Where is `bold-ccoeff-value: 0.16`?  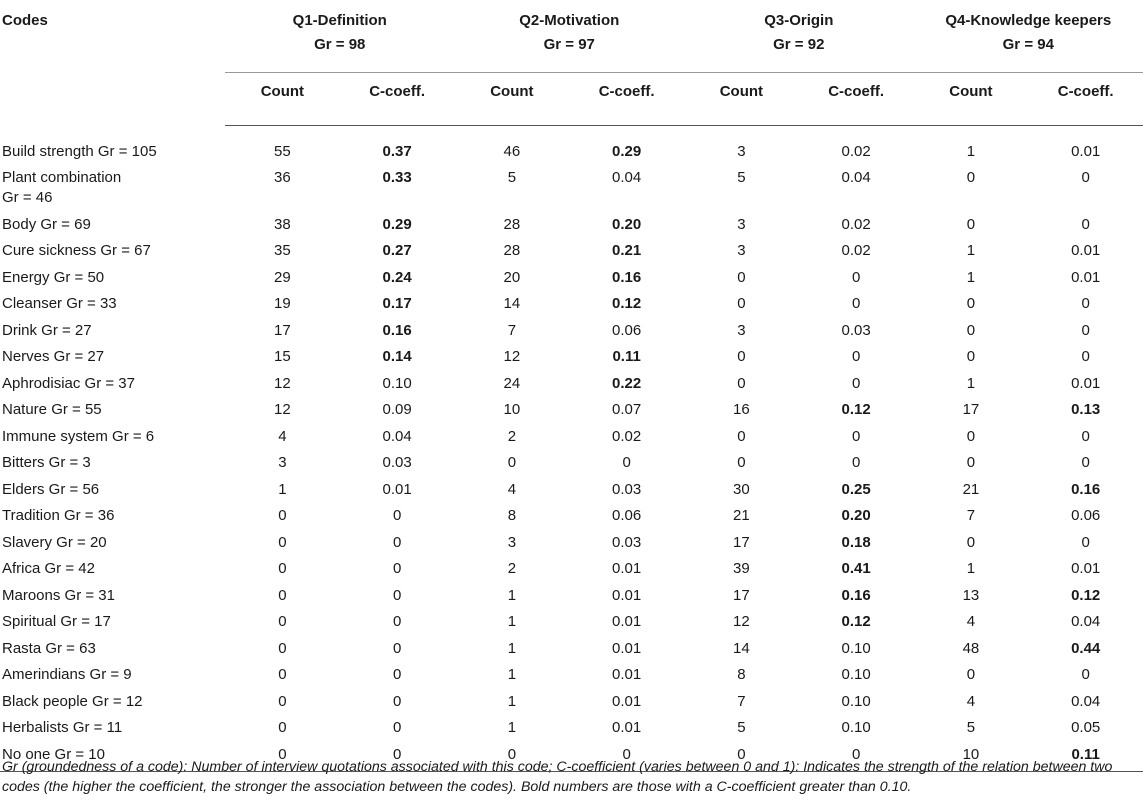
bold-ccoeff-value: 0.16 is located at coordinates (627, 277).